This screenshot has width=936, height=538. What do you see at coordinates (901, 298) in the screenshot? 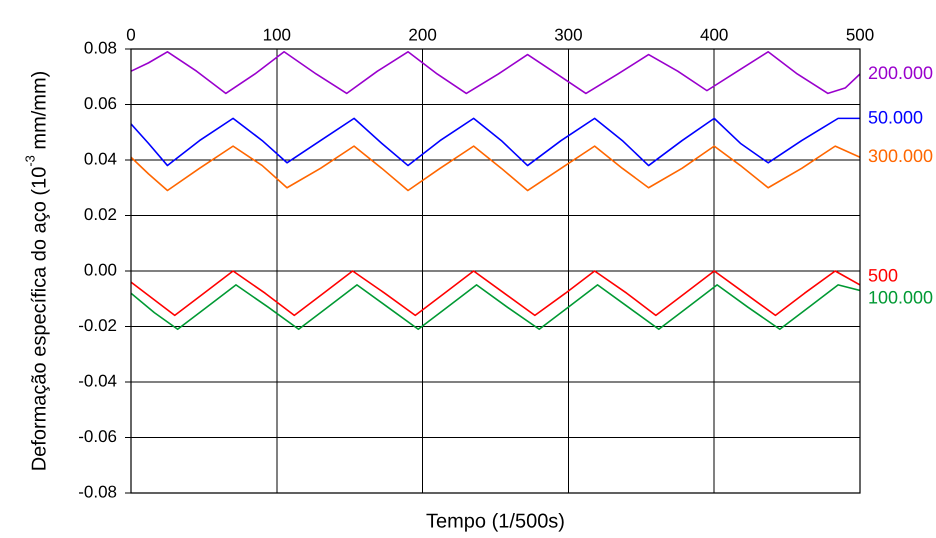
I see `series-label: 100.000` at bounding box center [901, 298].